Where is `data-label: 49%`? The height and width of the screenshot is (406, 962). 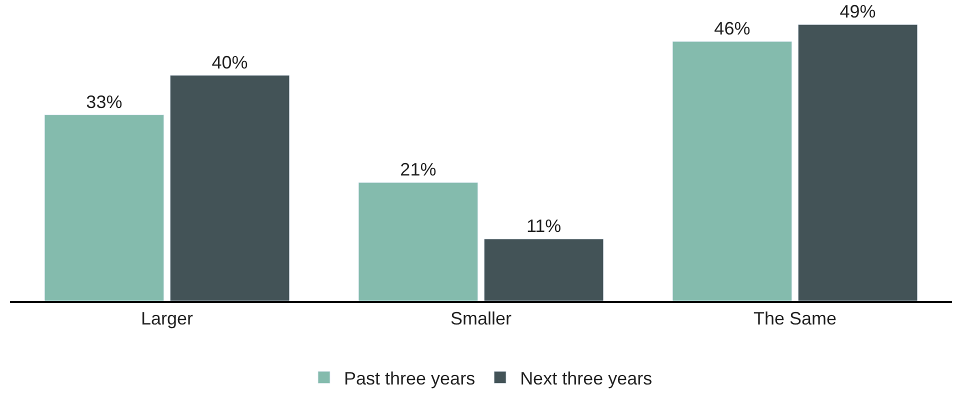
data-label: 49% is located at coordinates (858, 12).